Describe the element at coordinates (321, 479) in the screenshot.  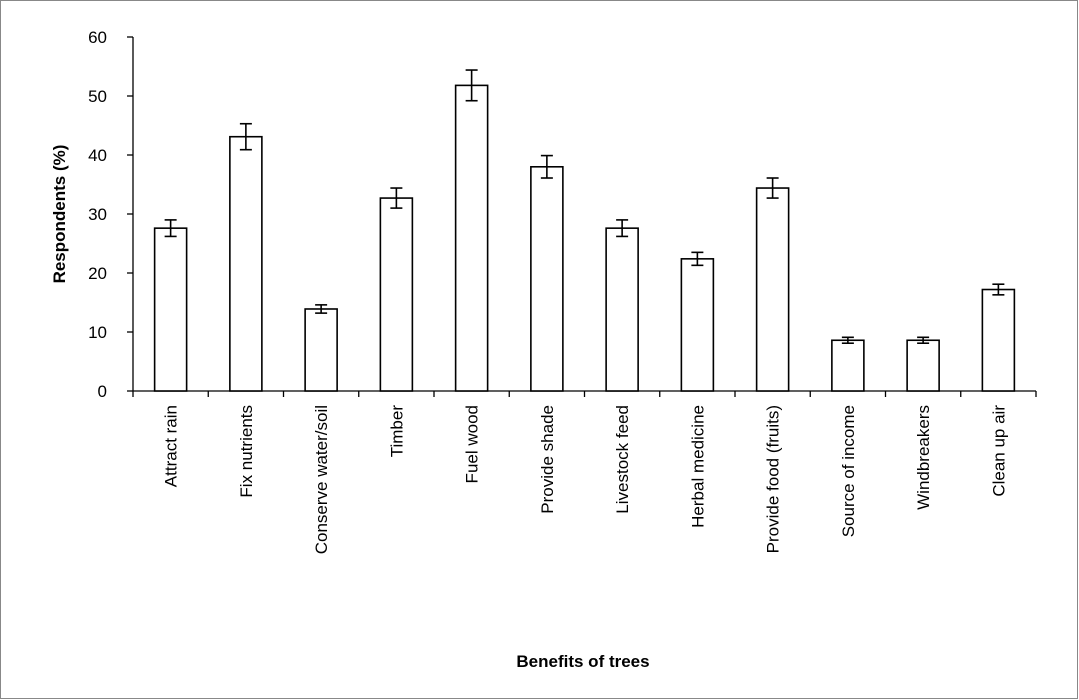
I see `x-tick-label: Conserve water/soil` at that location.